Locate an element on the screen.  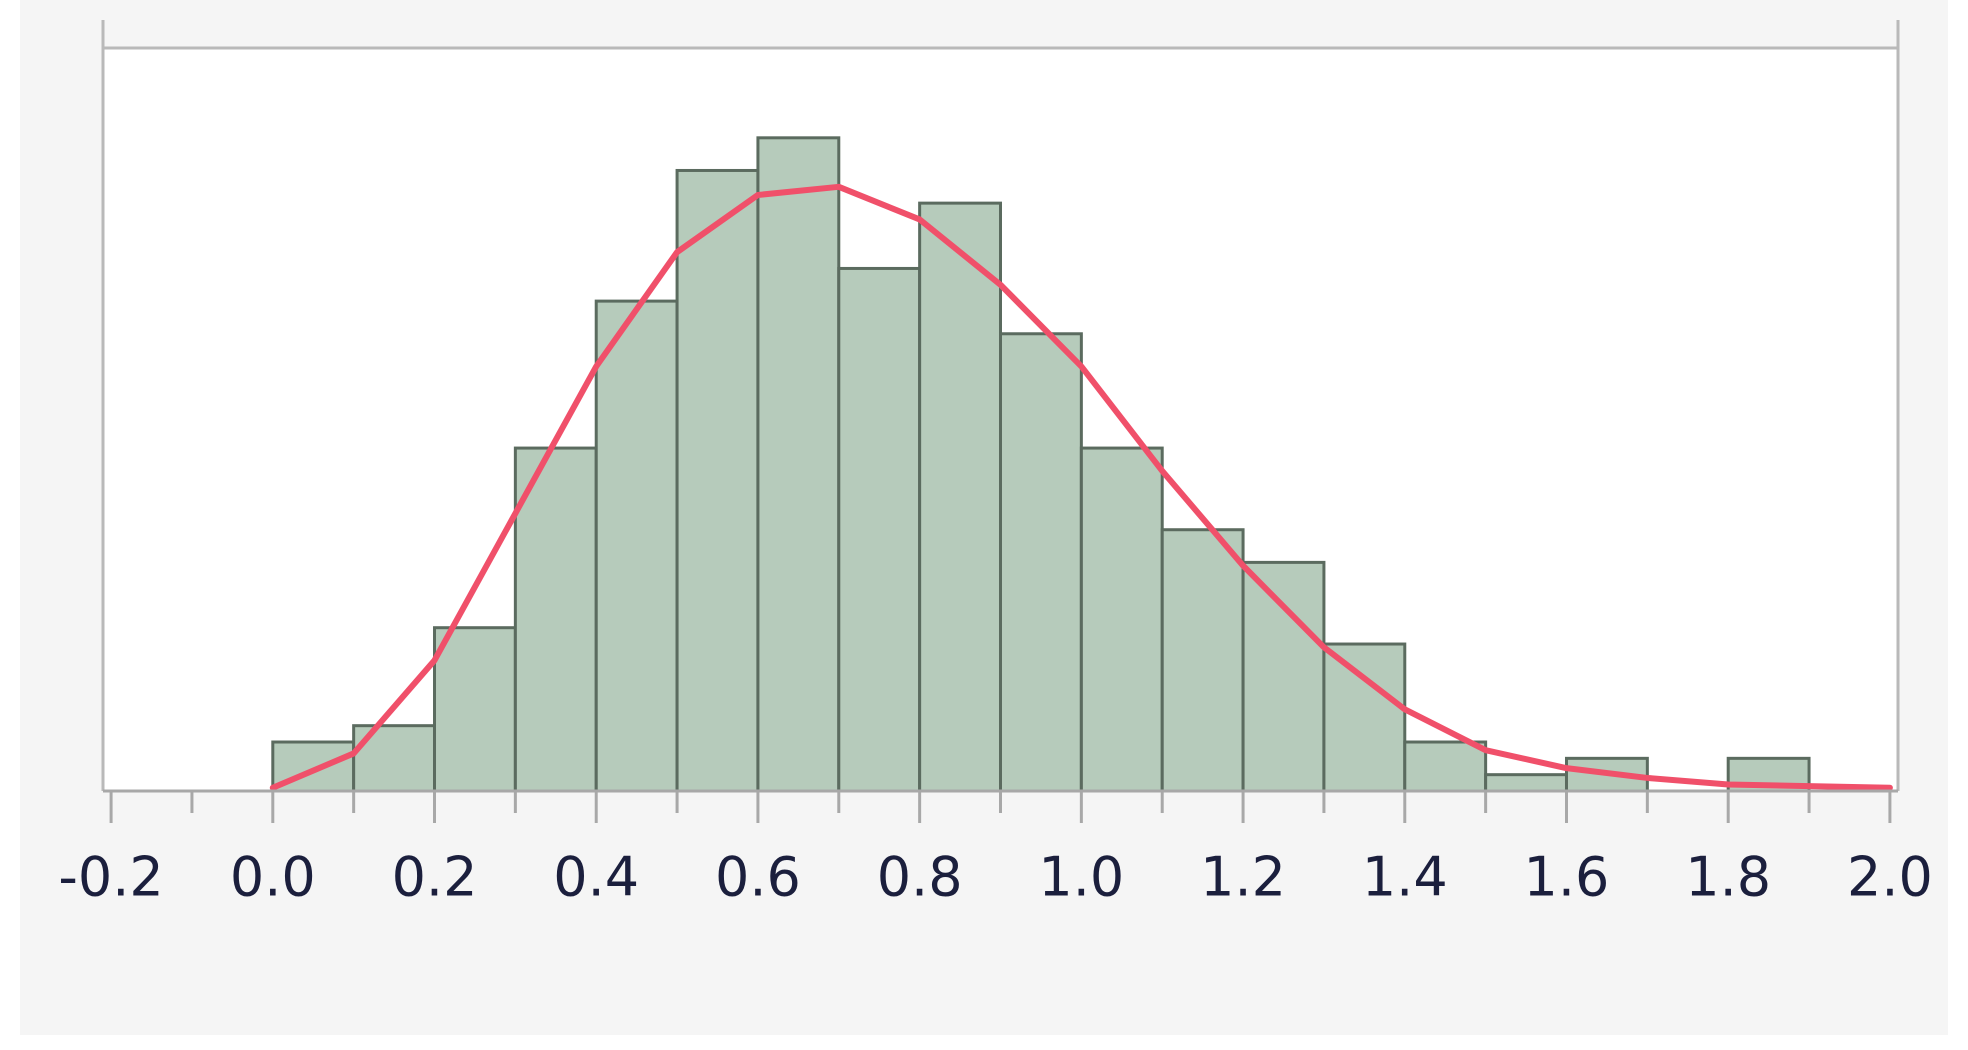
x-tick-label: 1.0 is located at coordinates (1081, 877).